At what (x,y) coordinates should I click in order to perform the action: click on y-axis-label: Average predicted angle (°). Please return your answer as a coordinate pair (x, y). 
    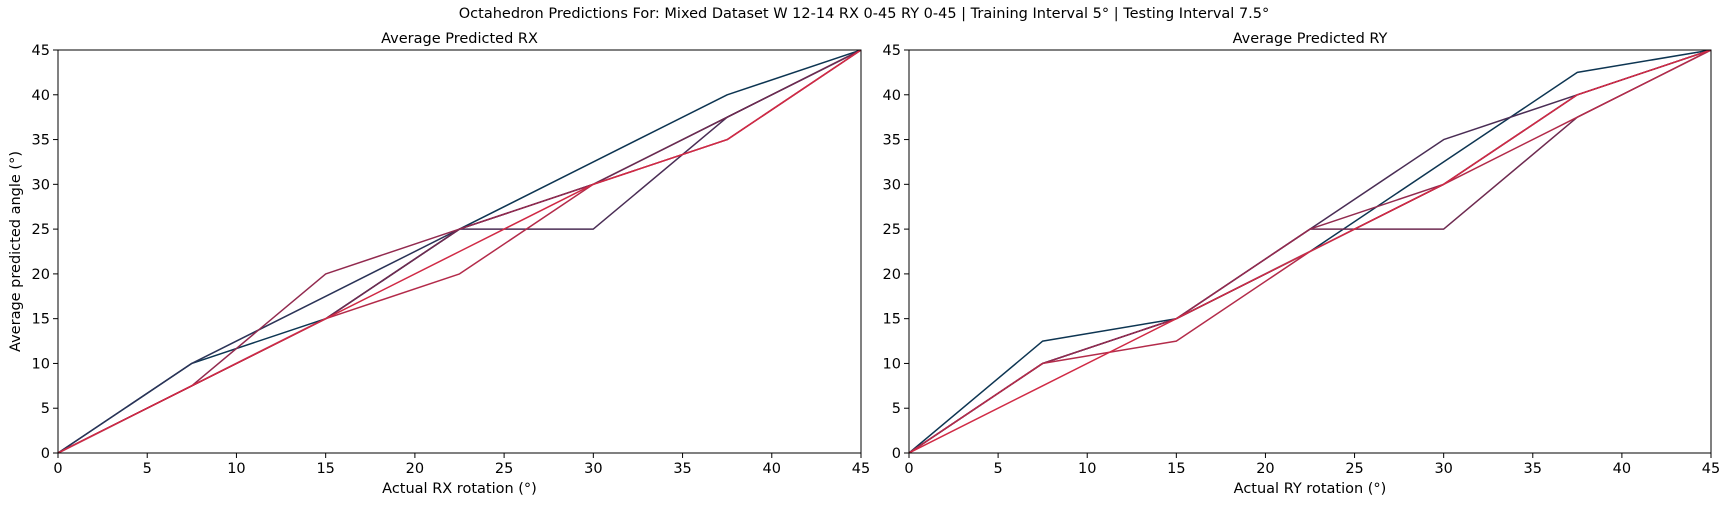
    Looking at the image, I should click on (16, 251).